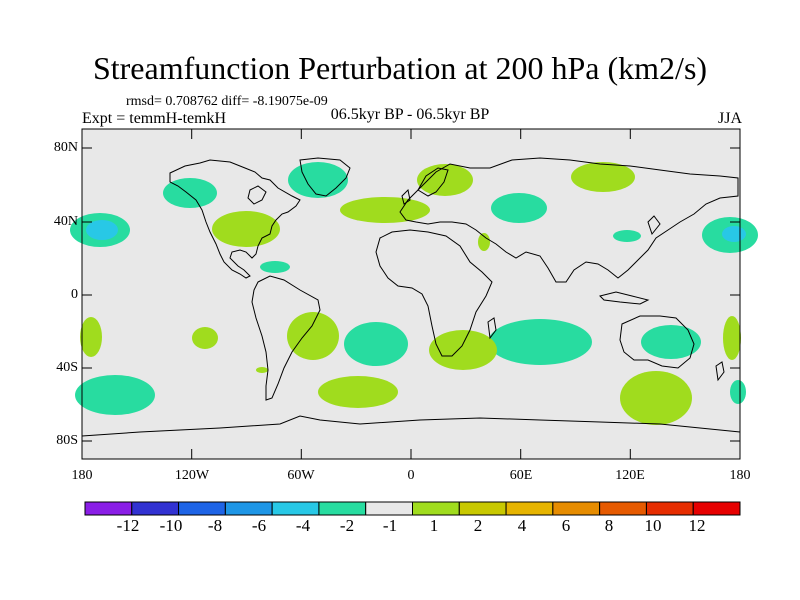 The image size is (800, 600). Describe the element at coordinates (154, 118) in the screenshot. I see `experiment-label: Expt = temmH-temkH` at that location.